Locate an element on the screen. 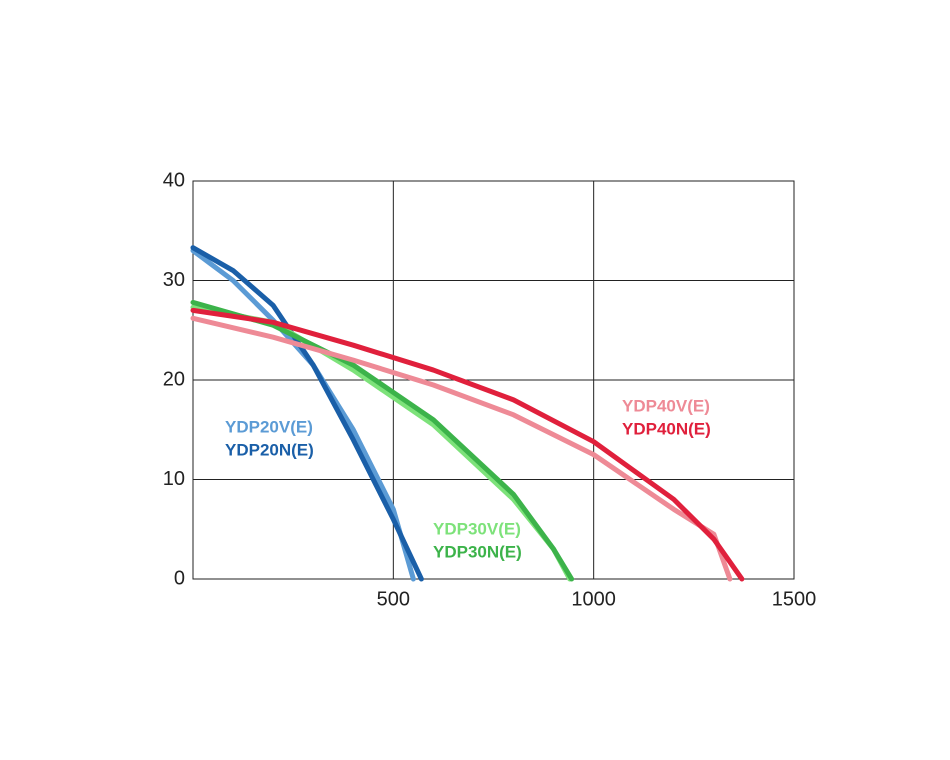 This screenshot has width=950, height=760. series-label: YDP30N(E) is located at coordinates (477, 551).